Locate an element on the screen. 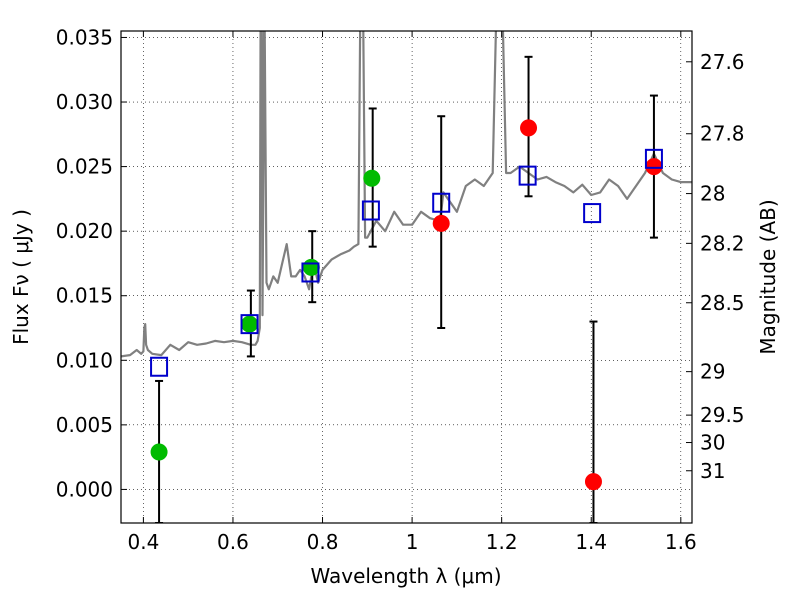  mag-tick-label: 30 is located at coordinates (712, 443).